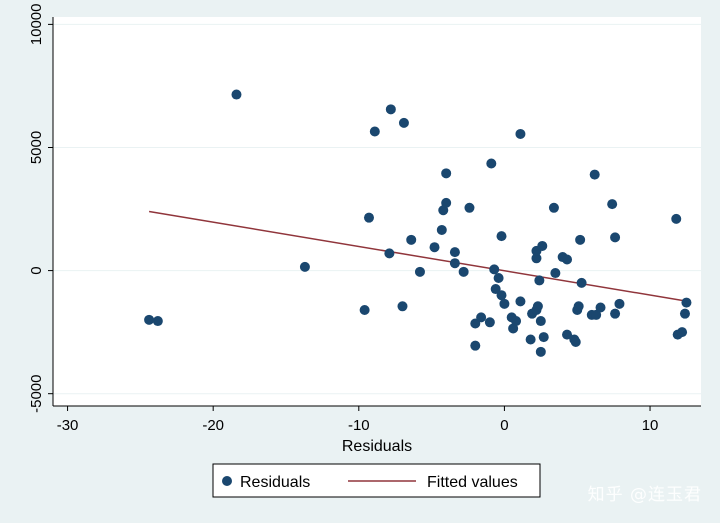 This screenshot has width=720, height=523. Describe the element at coordinates (36, 25) in the screenshot. I see `y-tick-label: 10000` at that location.